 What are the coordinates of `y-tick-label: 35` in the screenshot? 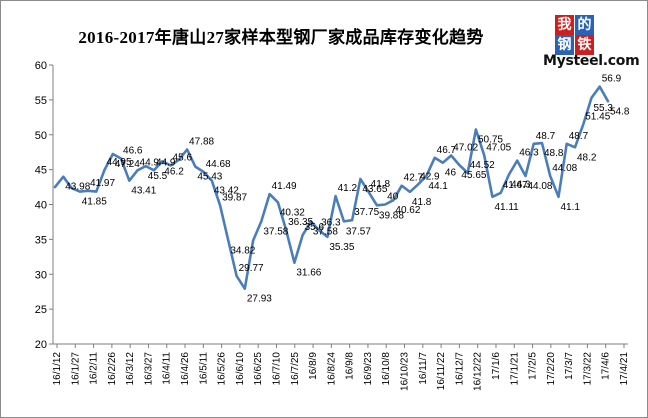 It's located at (41, 240).